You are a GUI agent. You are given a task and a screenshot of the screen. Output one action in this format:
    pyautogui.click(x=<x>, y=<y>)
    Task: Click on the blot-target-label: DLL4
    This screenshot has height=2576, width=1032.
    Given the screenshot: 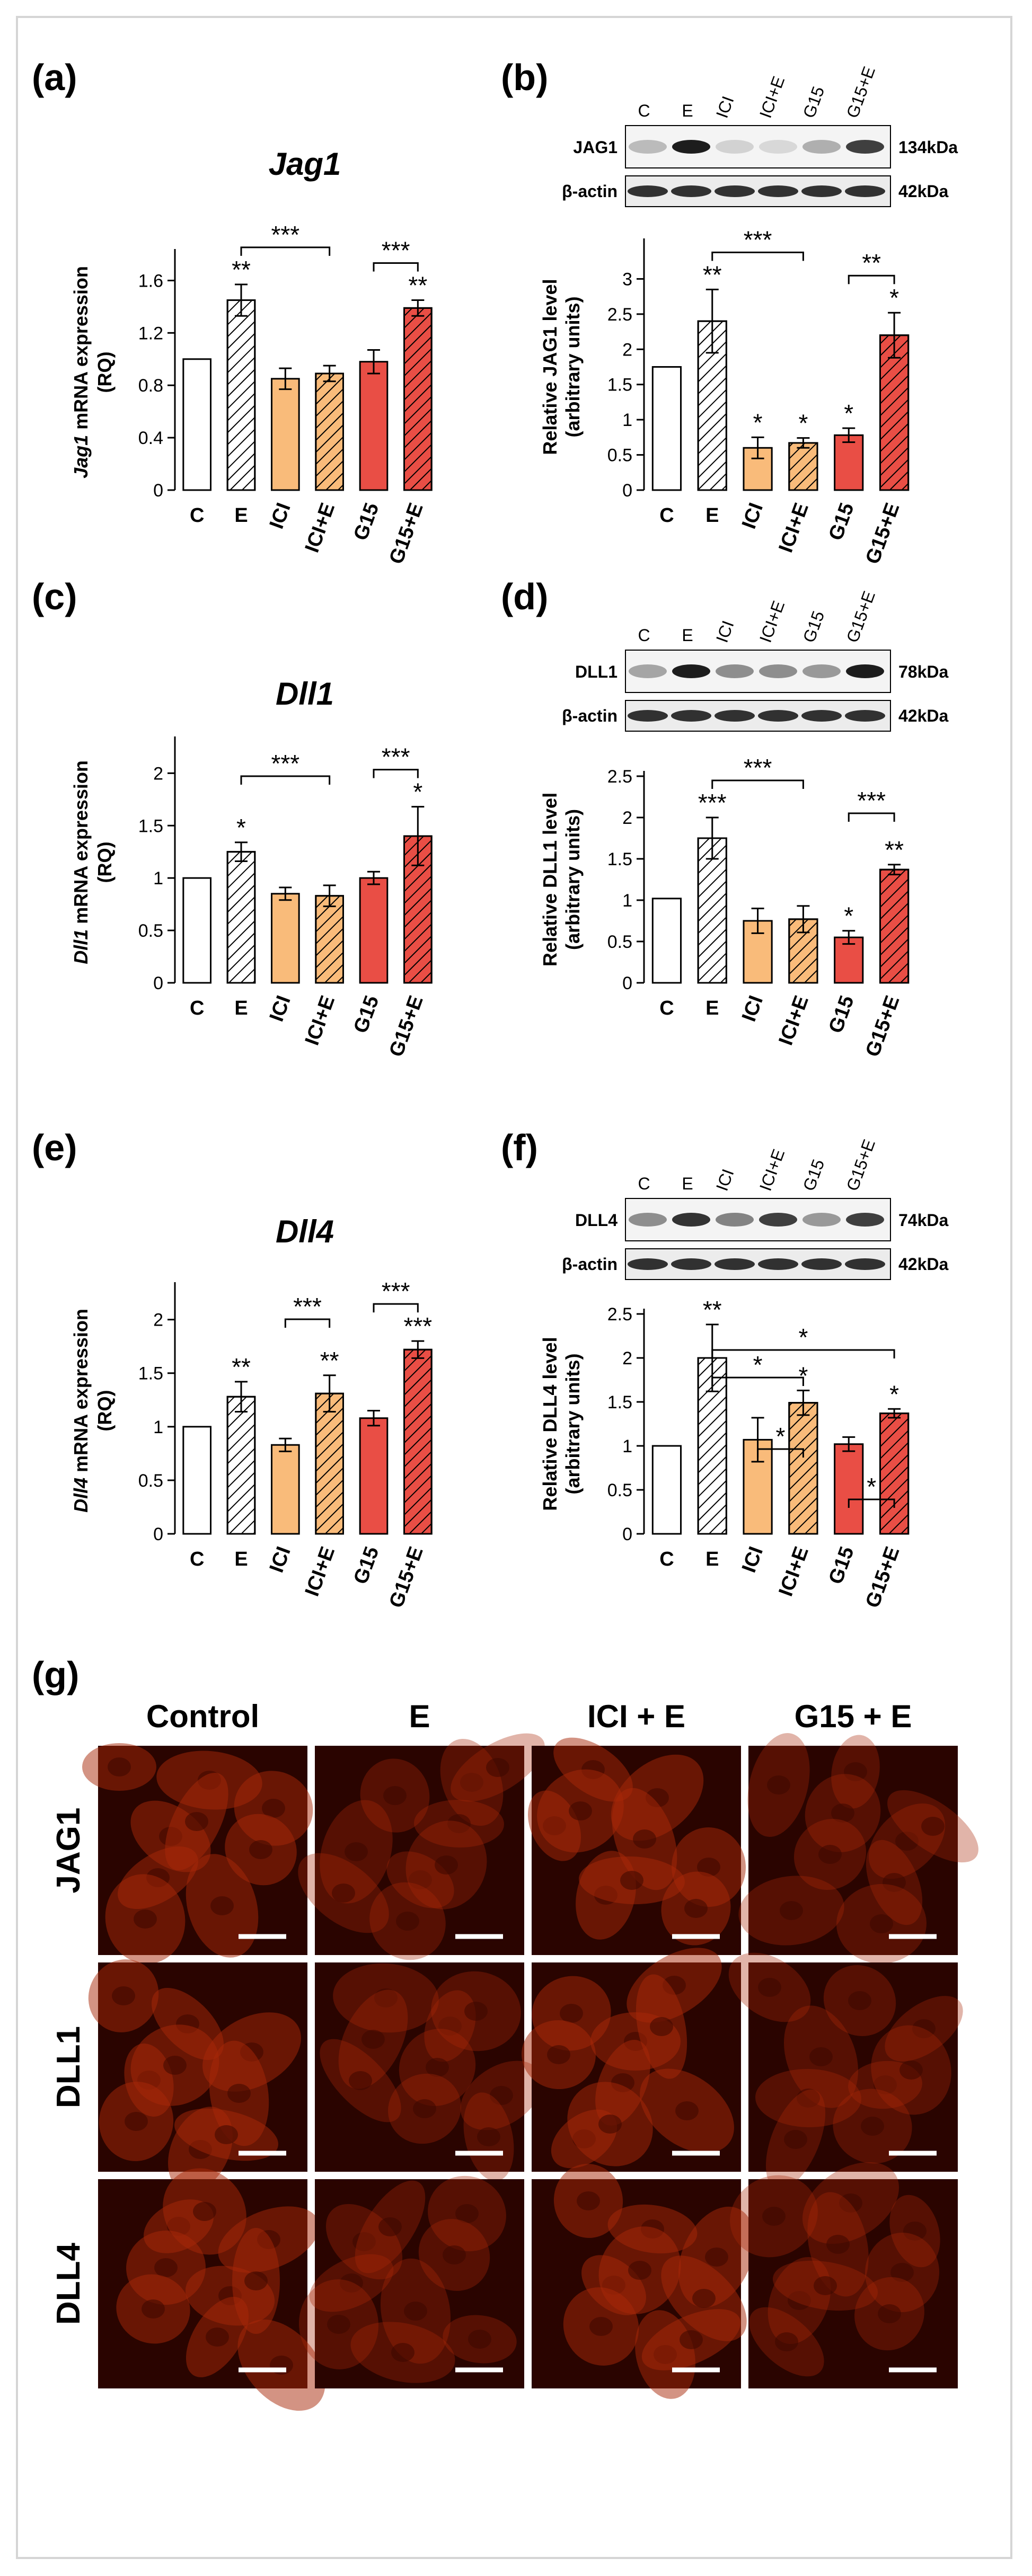 What is the action you would take?
    pyautogui.click(x=596, y=1220)
    